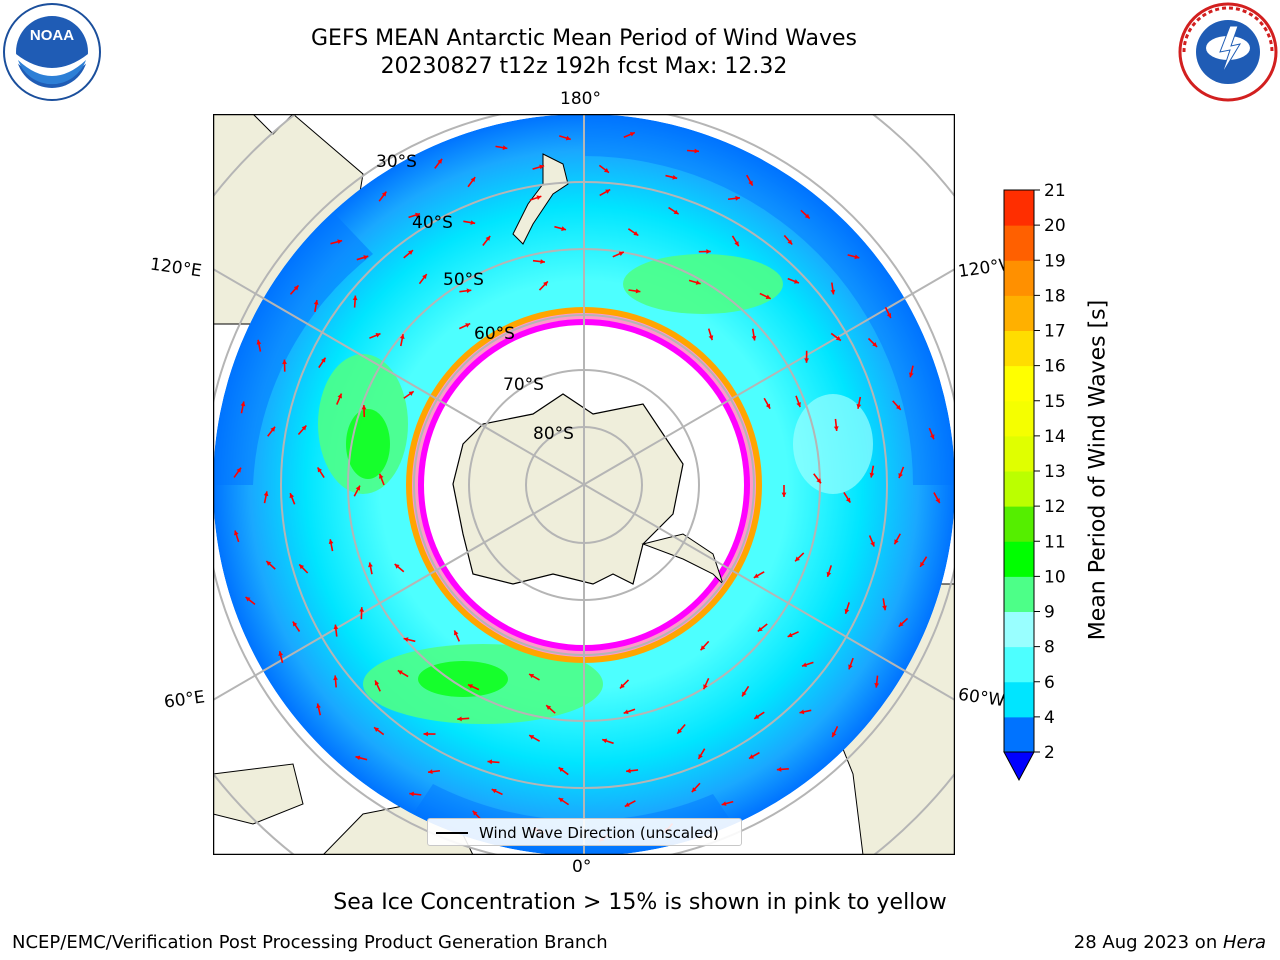  What do you see at coordinates (432, 223) in the screenshot?
I see `lat-label: 40°S` at bounding box center [432, 223].